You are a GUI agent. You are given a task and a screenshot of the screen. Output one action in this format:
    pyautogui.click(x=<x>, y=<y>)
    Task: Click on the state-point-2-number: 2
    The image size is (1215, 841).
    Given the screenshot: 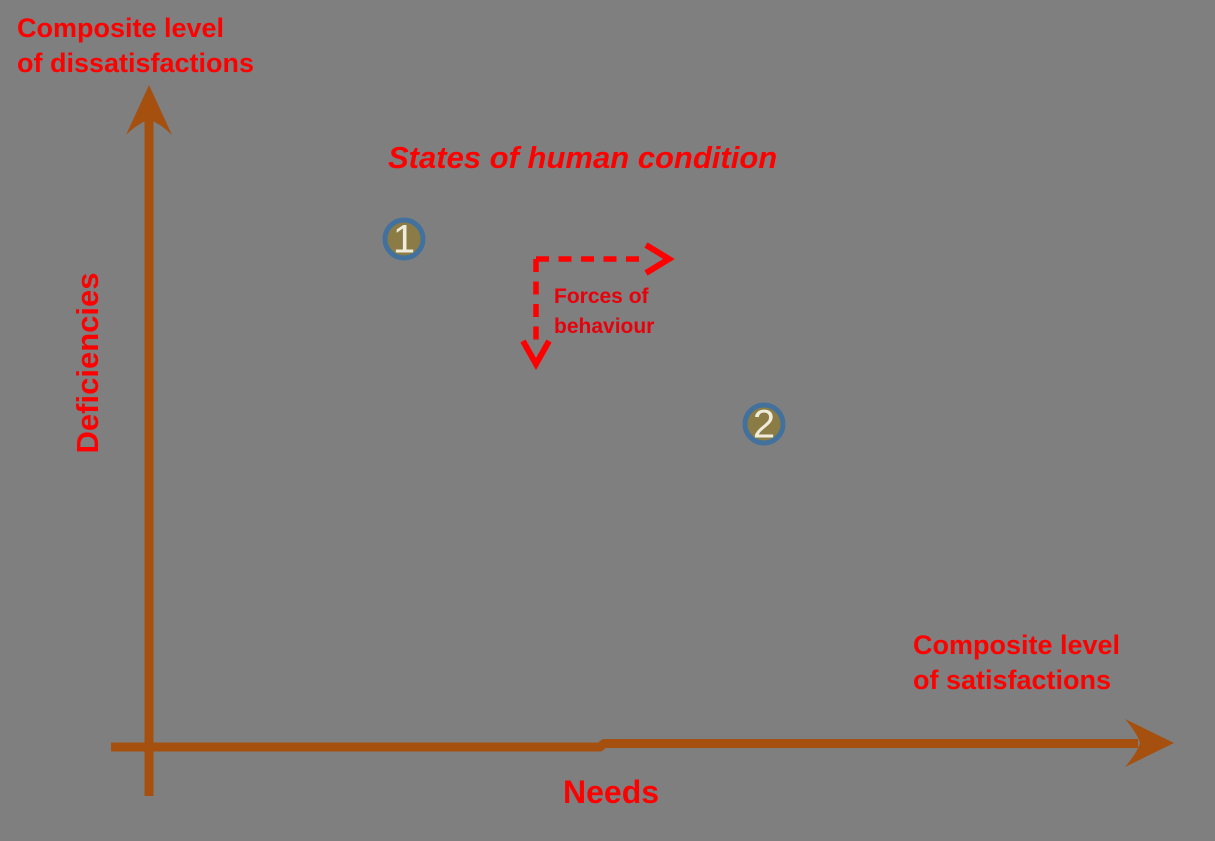 What is the action you would take?
    pyautogui.click(x=764, y=424)
    